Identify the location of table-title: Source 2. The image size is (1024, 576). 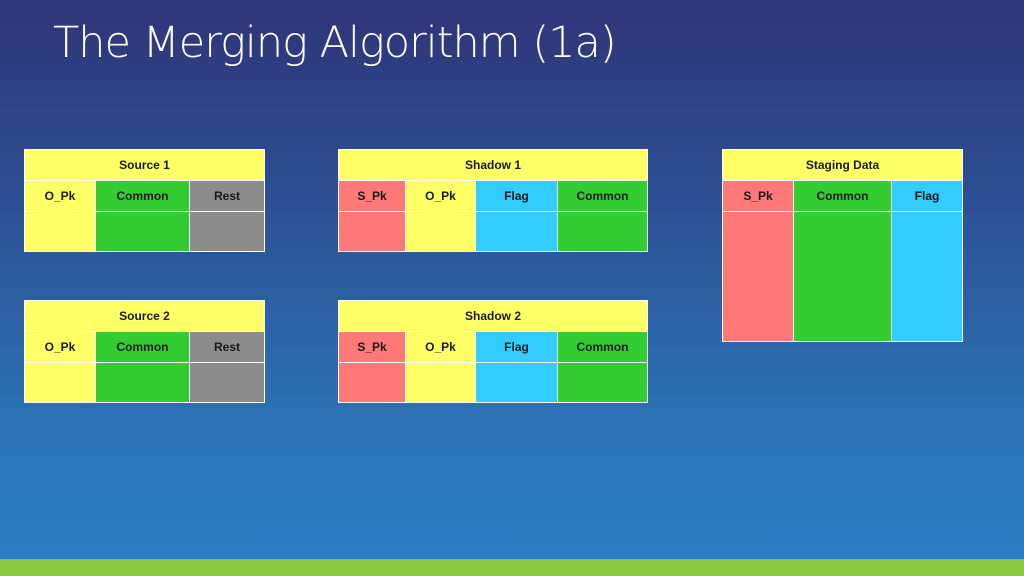
(144, 316).